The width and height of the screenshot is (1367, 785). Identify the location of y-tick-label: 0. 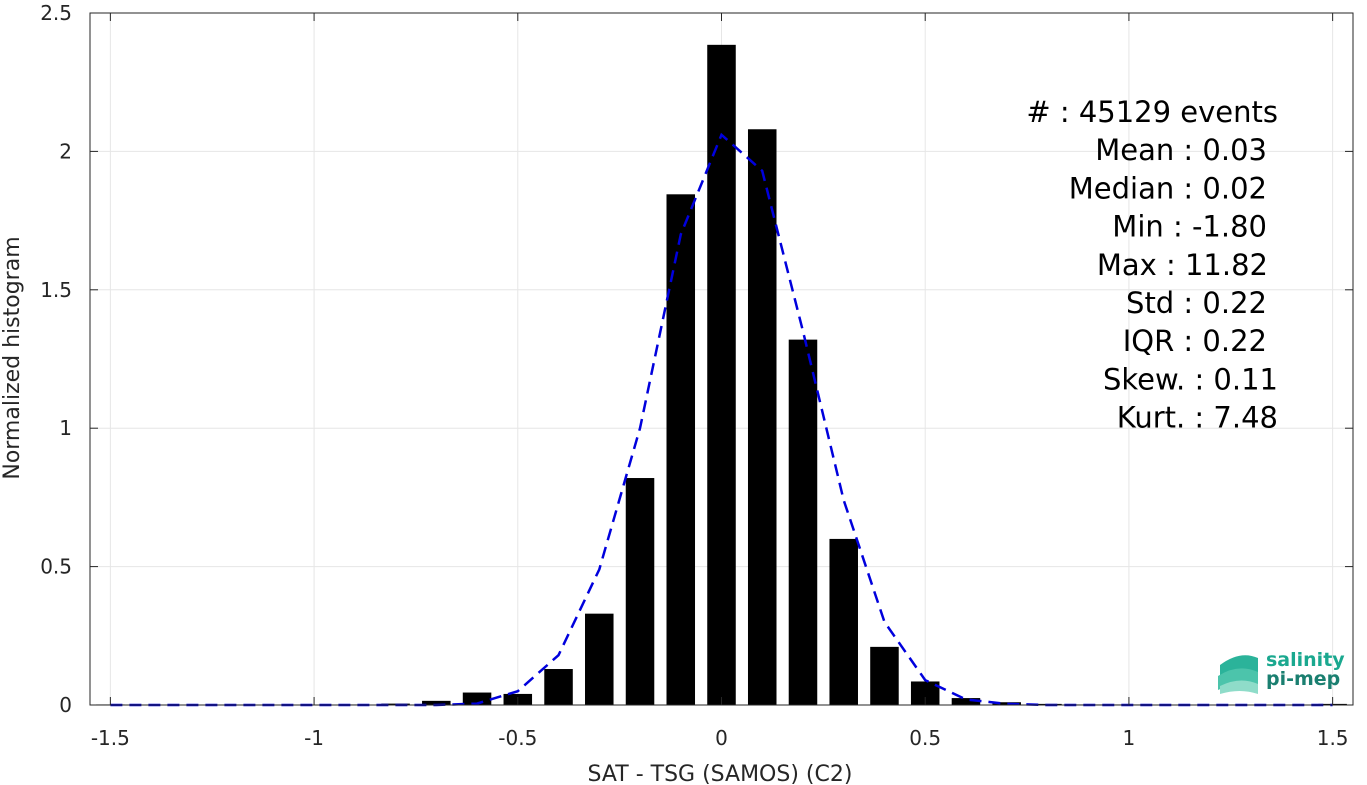
(65, 705).